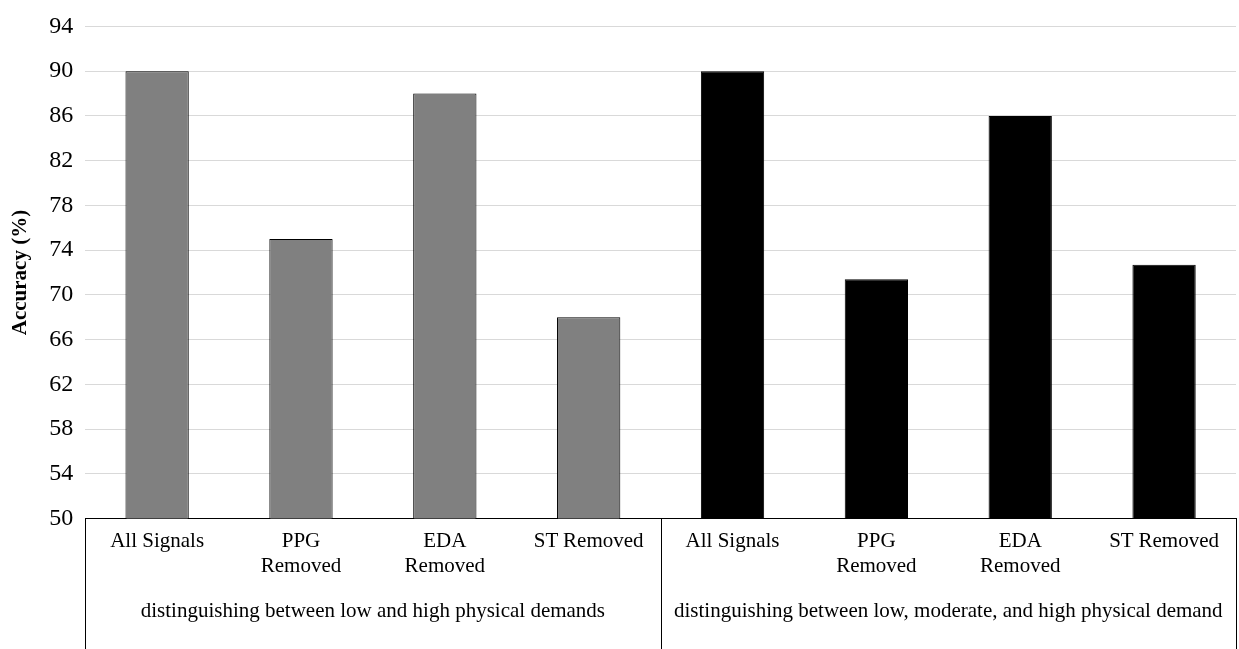  I want to click on y-tick-label: 50, so click(61, 516).